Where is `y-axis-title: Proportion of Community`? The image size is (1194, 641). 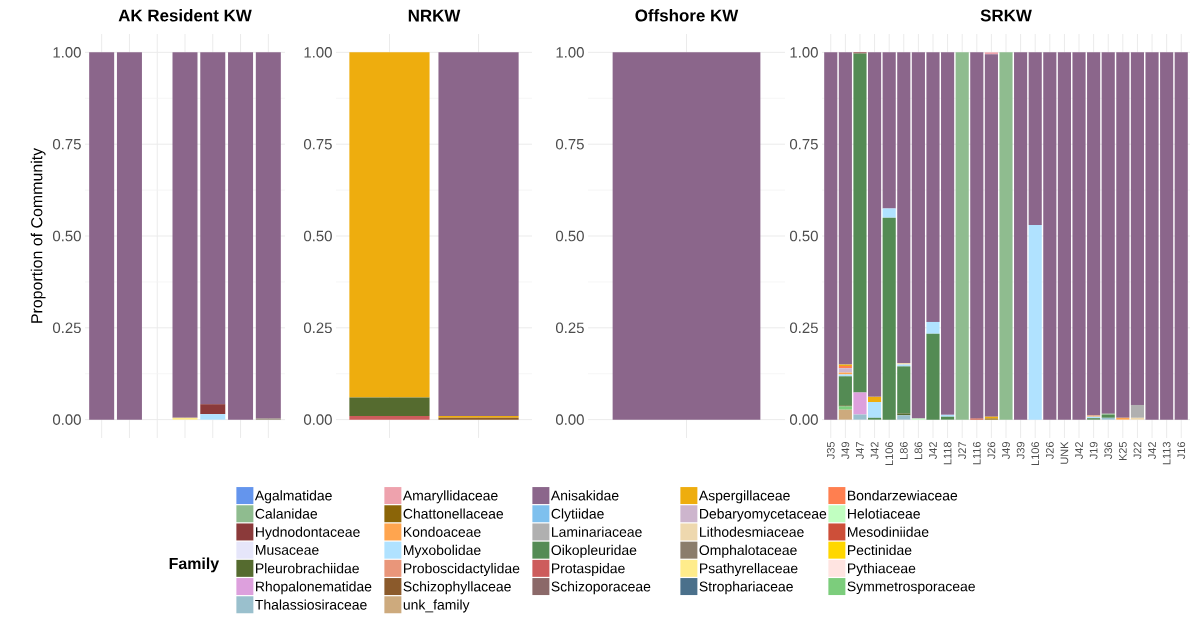 y-axis-title: Proportion of Community is located at coordinates (38, 235).